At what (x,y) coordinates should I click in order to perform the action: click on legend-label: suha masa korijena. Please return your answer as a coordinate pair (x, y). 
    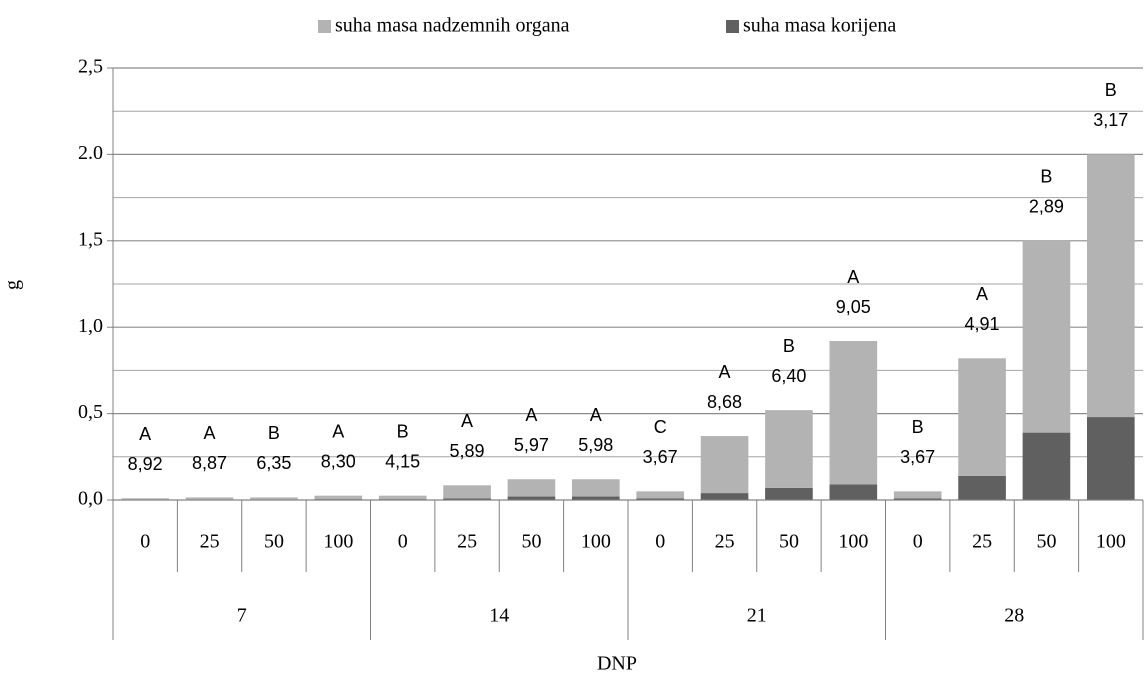
    Looking at the image, I should click on (819, 26).